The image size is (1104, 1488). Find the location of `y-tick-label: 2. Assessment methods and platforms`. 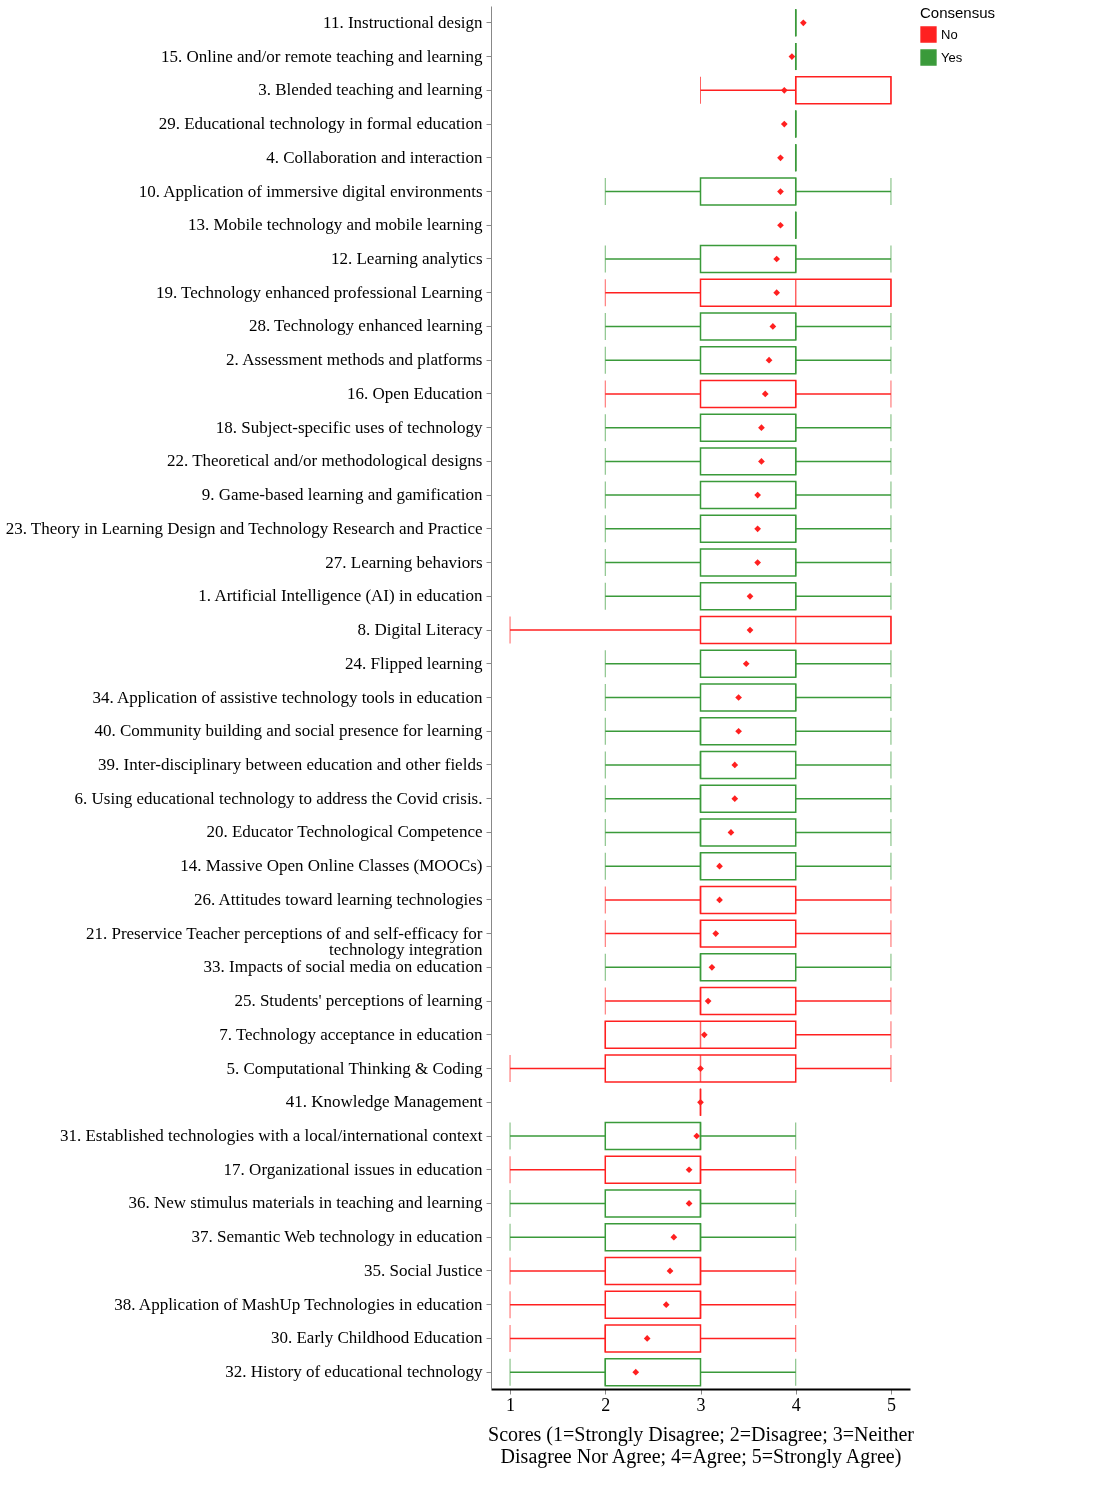

y-tick-label: 2. Assessment methods and platforms is located at coordinates (354, 360).